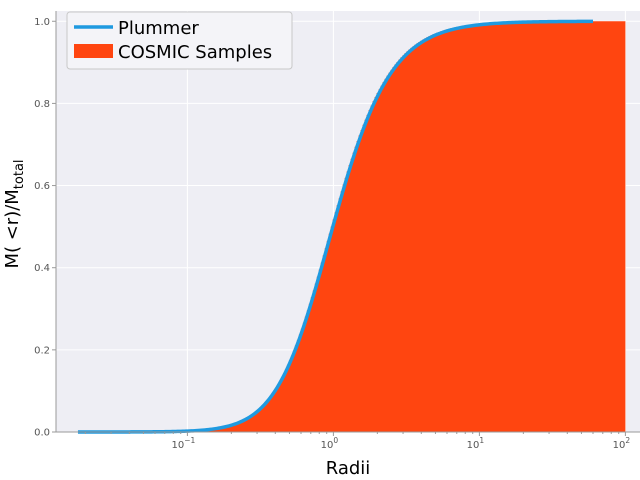 Image resolution: width=640 pixels, height=480 pixels. What do you see at coordinates (14, 213) in the screenshot?
I see `y-axis-title: M( <r)/Mtotal` at bounding box center [14, 213].